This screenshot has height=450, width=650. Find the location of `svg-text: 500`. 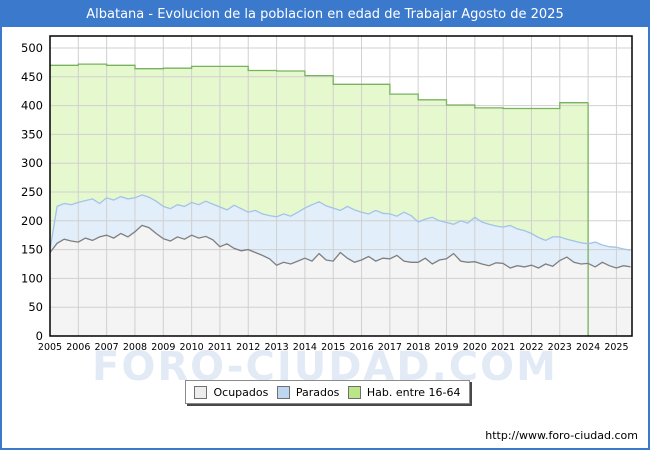

svg-text: 500 is located at coordinates (32, 48).